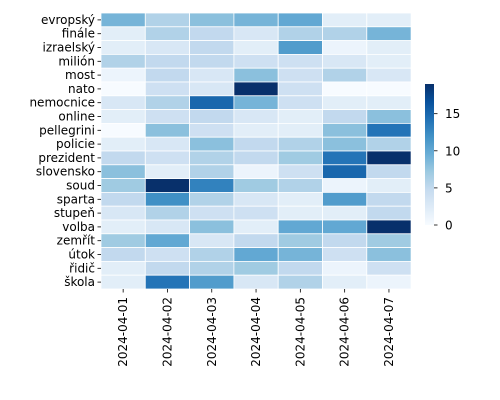 The height and width of the screenshot is (400, 500). Describe the element at coordinates (452, 114) in the screenshot. I see `colorbar-tick-label: 15` at that location.